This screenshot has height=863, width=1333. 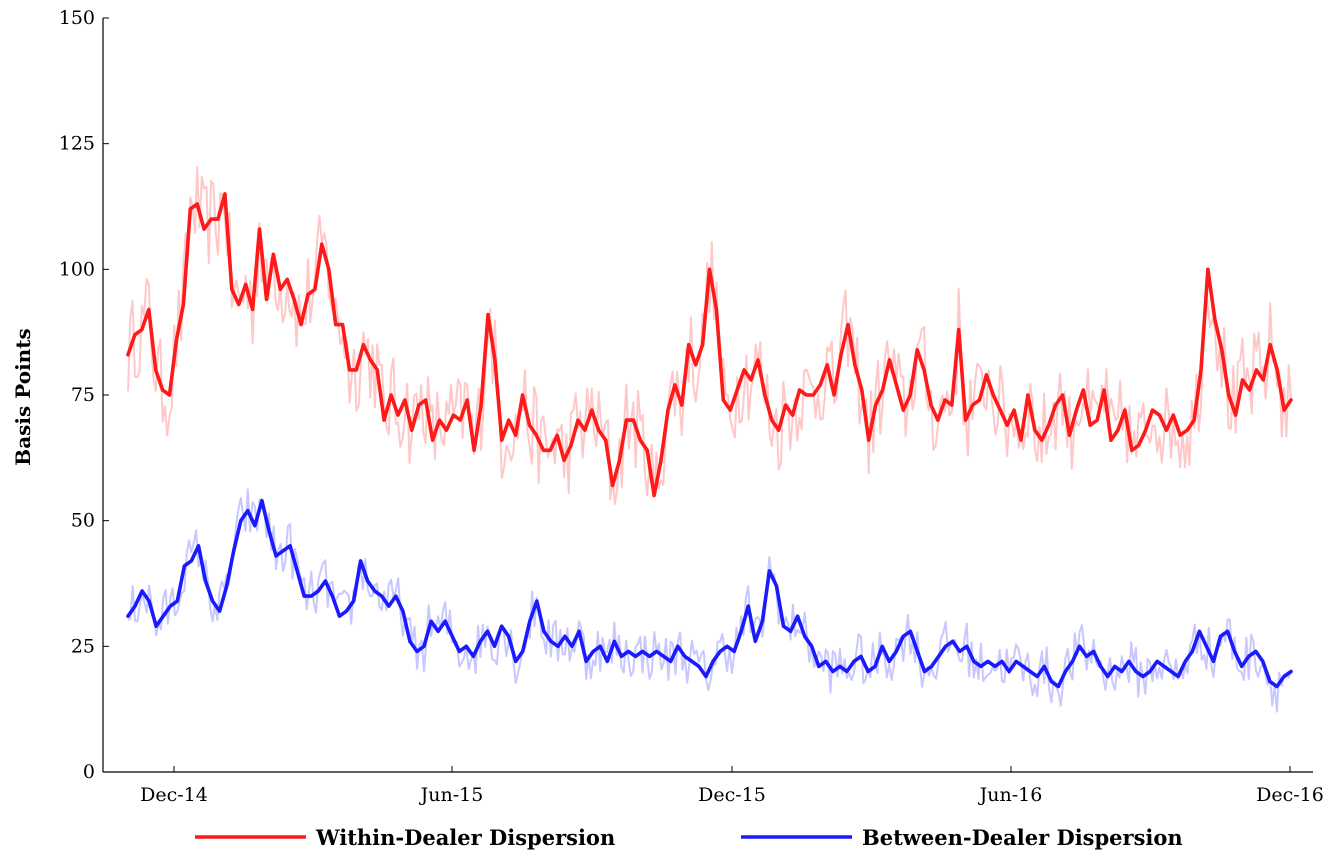 What do you see at coordinates (465, 837) in the screenshot?
I see `legend-label: Within-Dealer Dispersion` at bounding box center [465, 837].